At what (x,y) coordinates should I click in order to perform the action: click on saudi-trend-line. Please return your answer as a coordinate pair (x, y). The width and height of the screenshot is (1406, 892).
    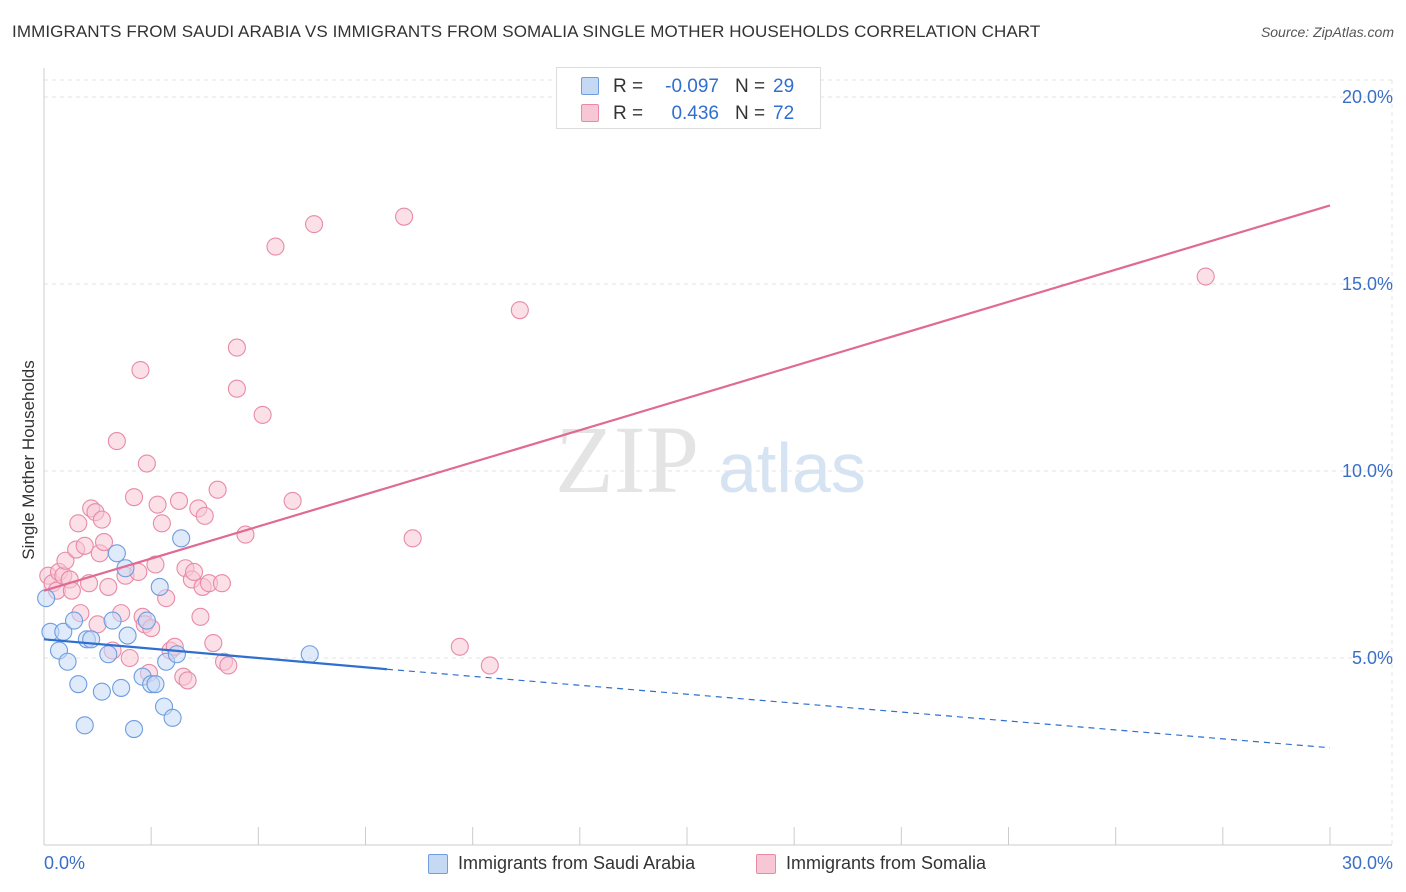
    Looking at the image, I should click on (215, 654).